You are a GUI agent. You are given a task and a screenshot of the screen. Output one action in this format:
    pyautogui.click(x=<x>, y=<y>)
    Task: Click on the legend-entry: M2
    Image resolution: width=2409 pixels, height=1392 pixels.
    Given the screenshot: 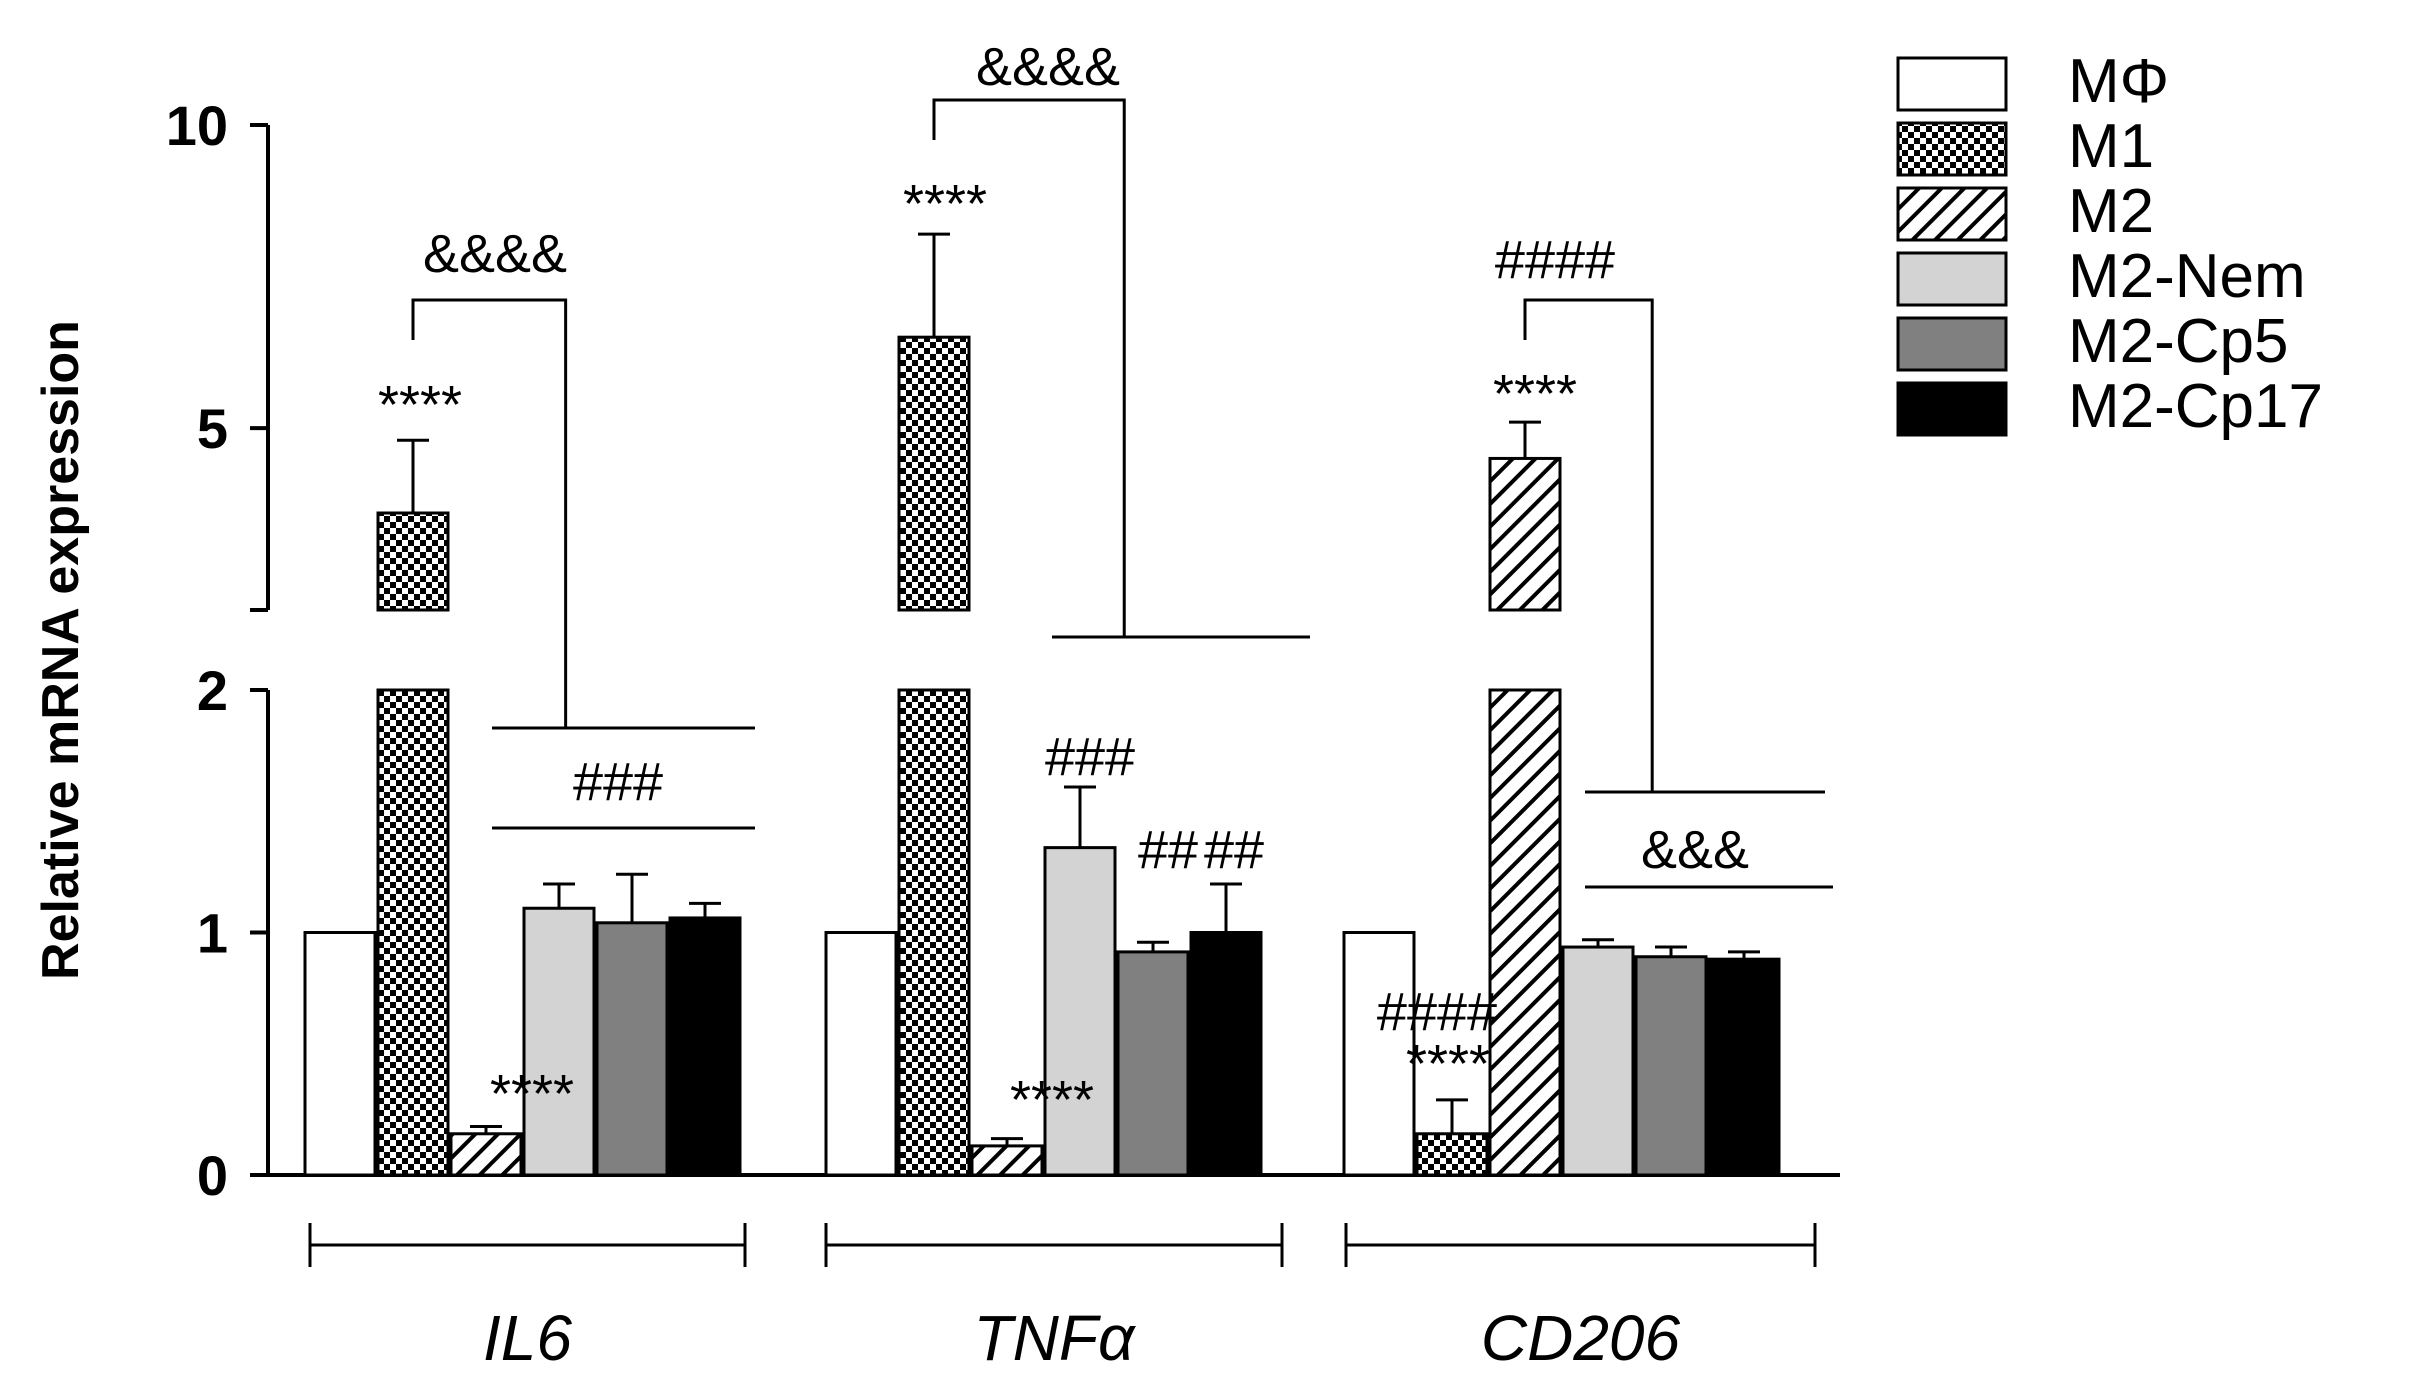 What is the action you would take?
    pyautogui.click(x=2111, y=211)
    